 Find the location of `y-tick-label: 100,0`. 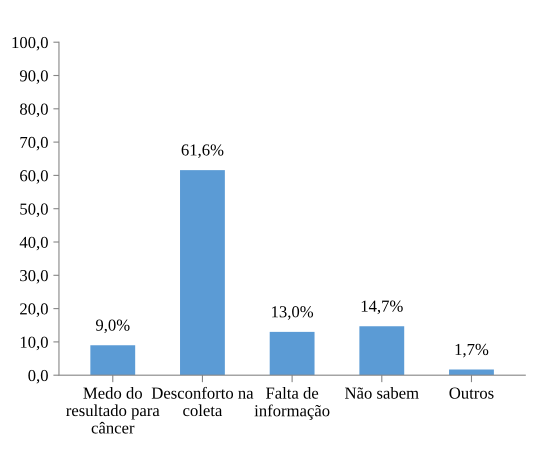

y-tick-label: 100,0 is located at coordinates (30, 43).